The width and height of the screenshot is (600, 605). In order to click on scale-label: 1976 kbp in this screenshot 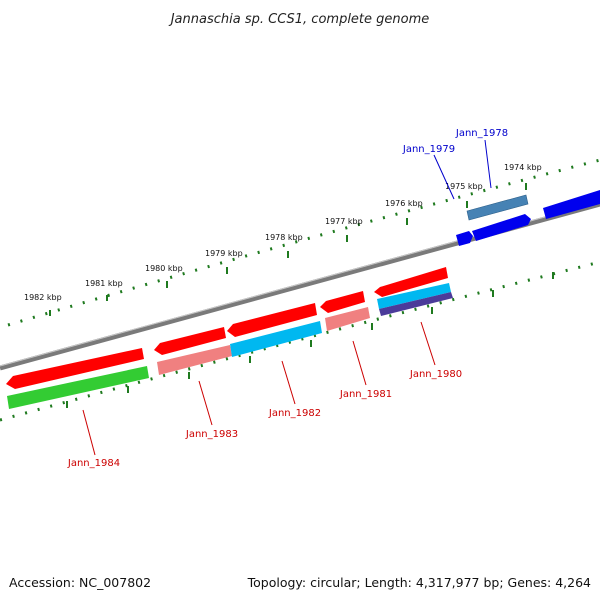, I will do `click(404, 203)`.